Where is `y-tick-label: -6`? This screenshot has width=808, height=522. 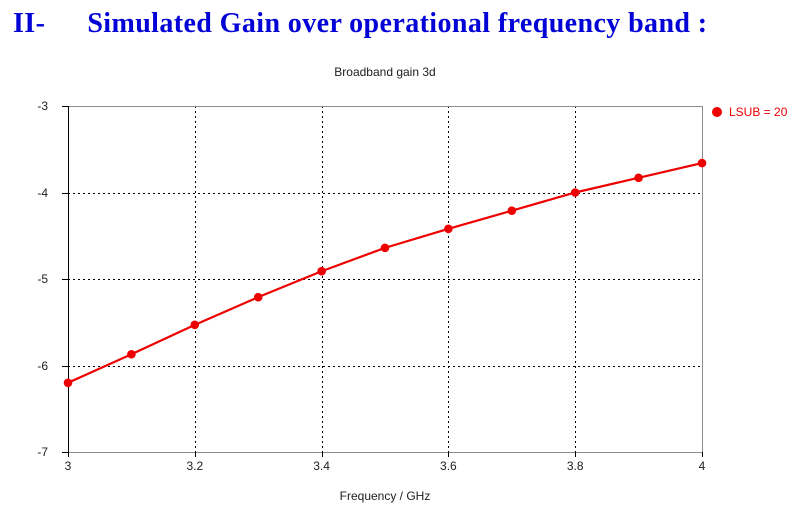 y-tick-label: -6 is located at coordinates (42, 365).